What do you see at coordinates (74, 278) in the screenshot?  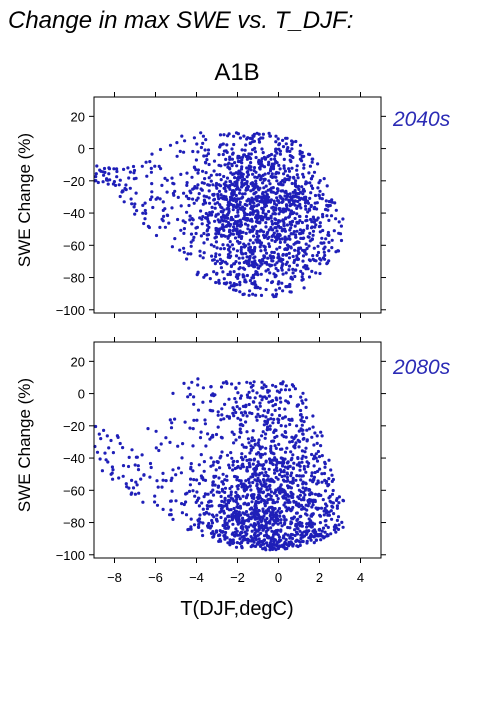 I see `y-tick-label: −80` at bounding box center [74, 278].